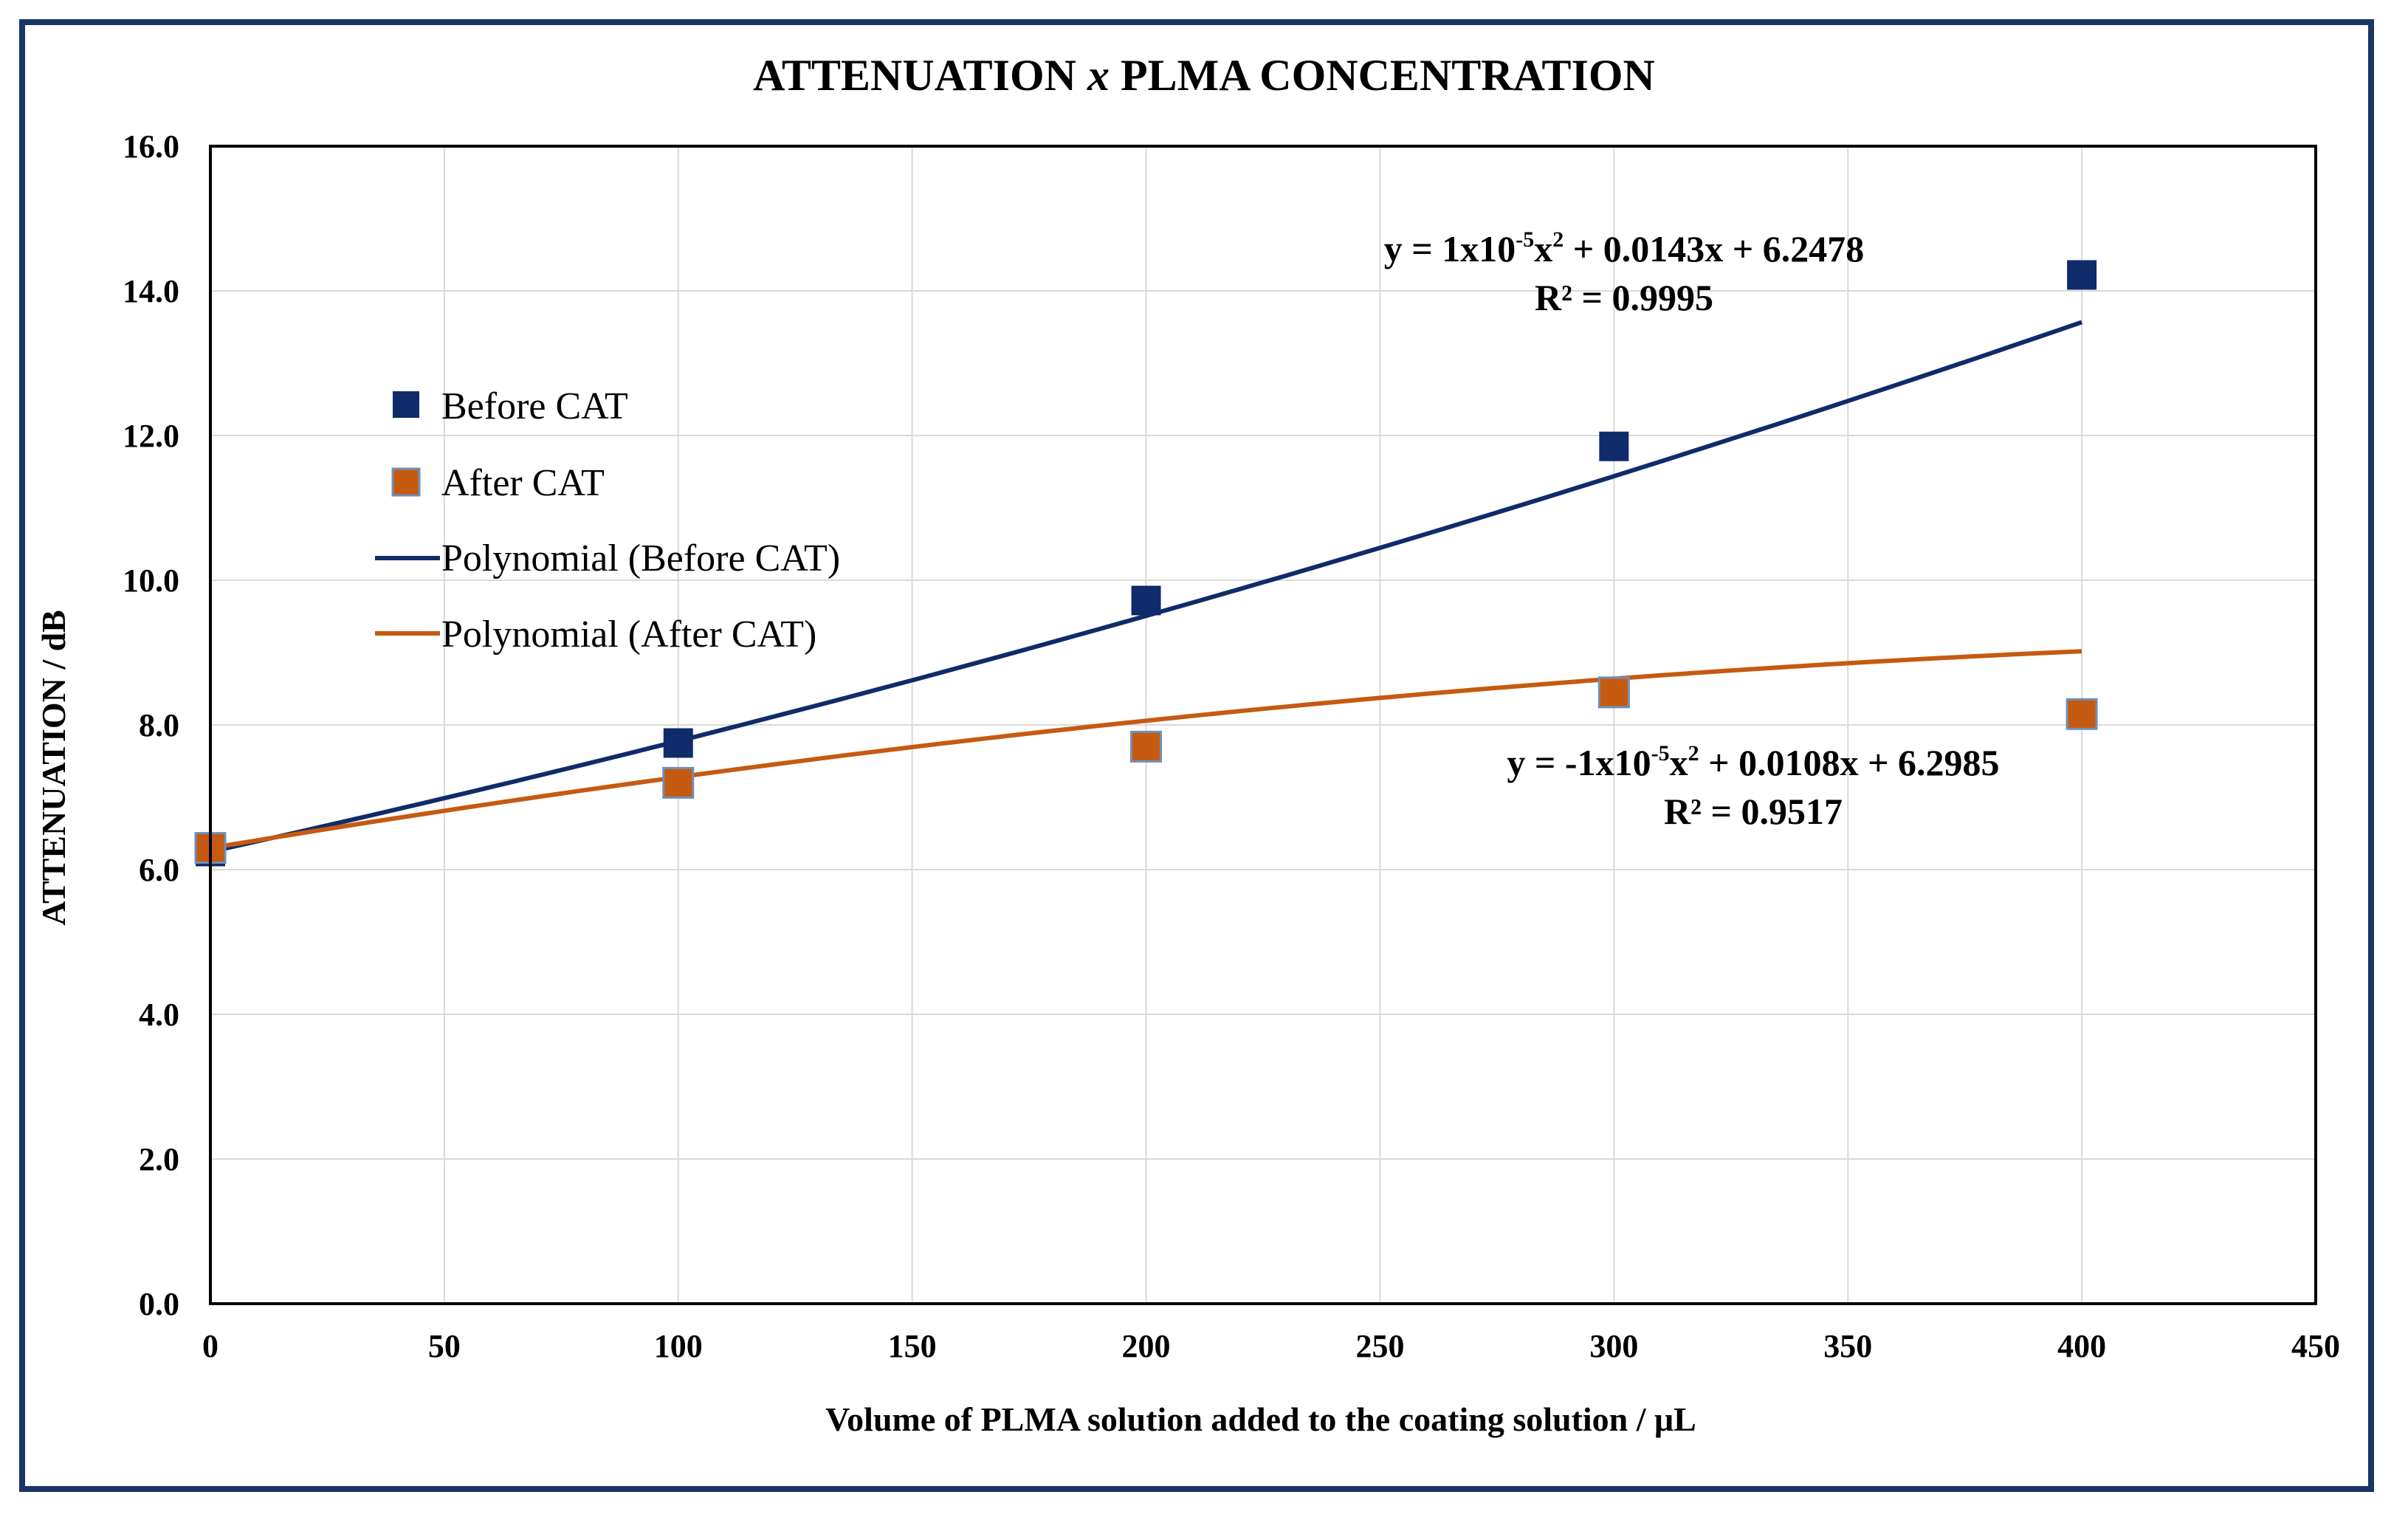 The width and height of the screenshot is (2408, 1520). Describe the element at coordinates (920, 75) in the screenshot. I see `title-part-1: ATTENUATION` at that location.